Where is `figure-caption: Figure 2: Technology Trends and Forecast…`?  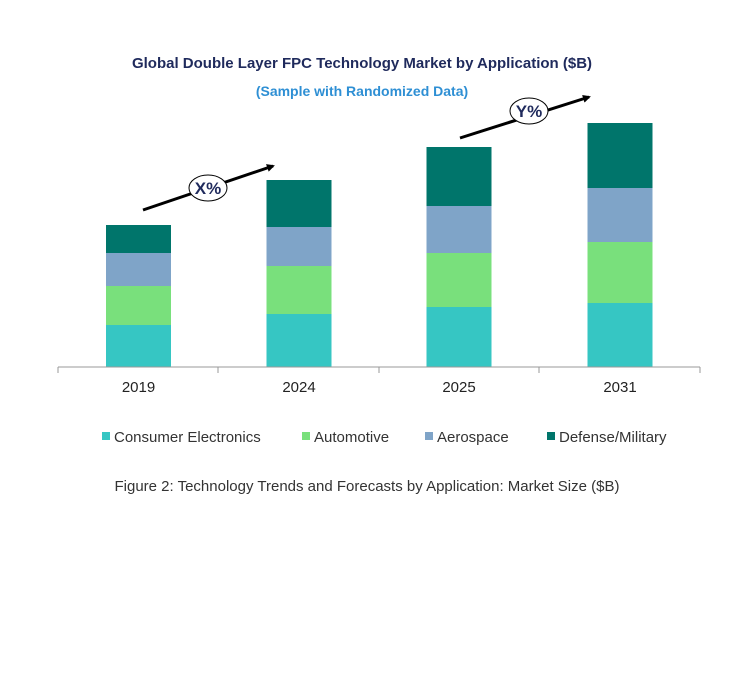
figure-caption: Figure 2: Technology Trends and Forecast… is located at coordinates (367, 486).